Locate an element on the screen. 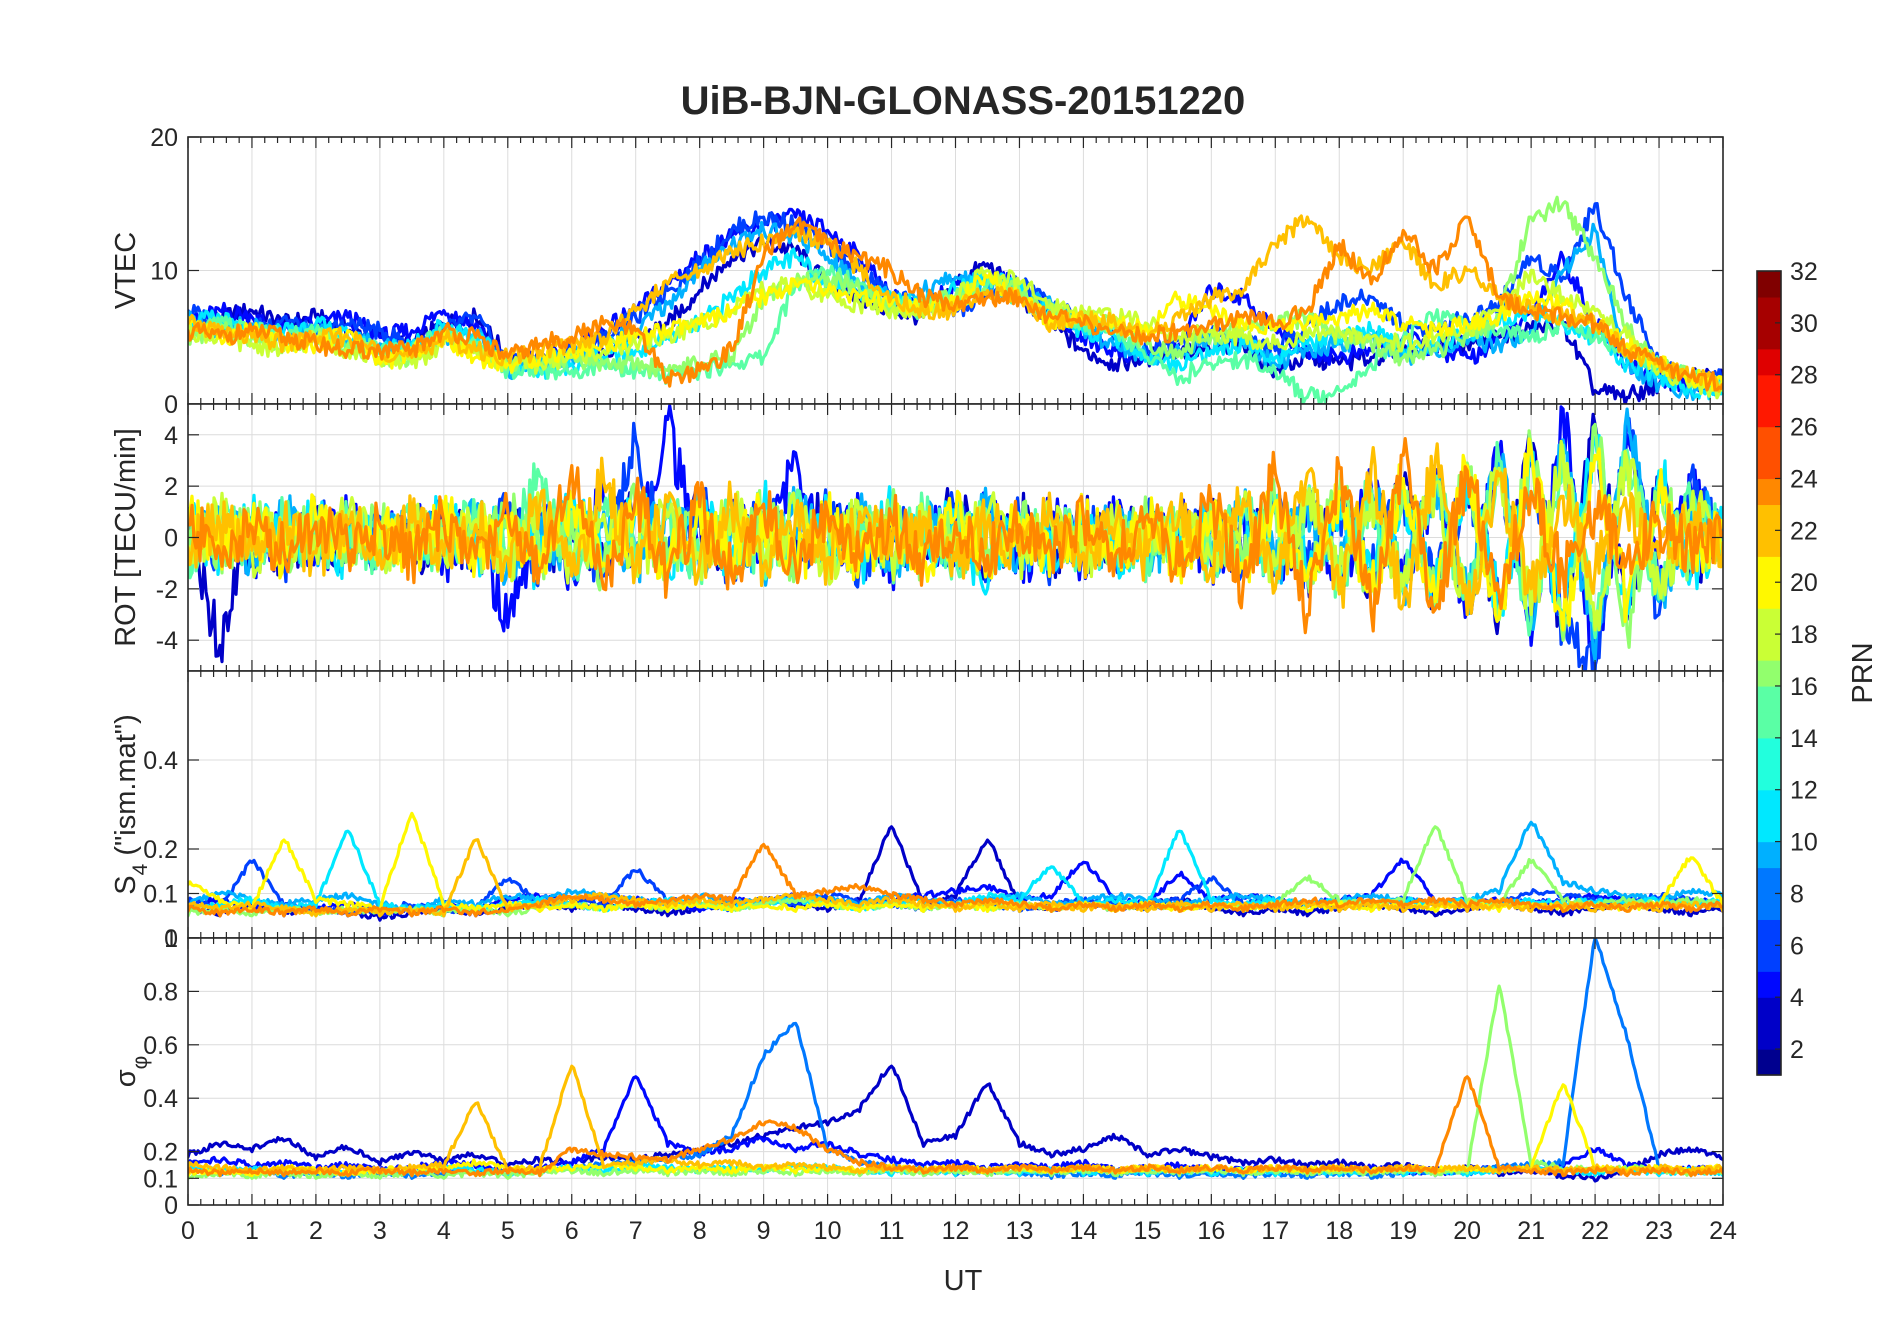  colorbar-tick-label: 8 is located at coordinates (1797, 894).